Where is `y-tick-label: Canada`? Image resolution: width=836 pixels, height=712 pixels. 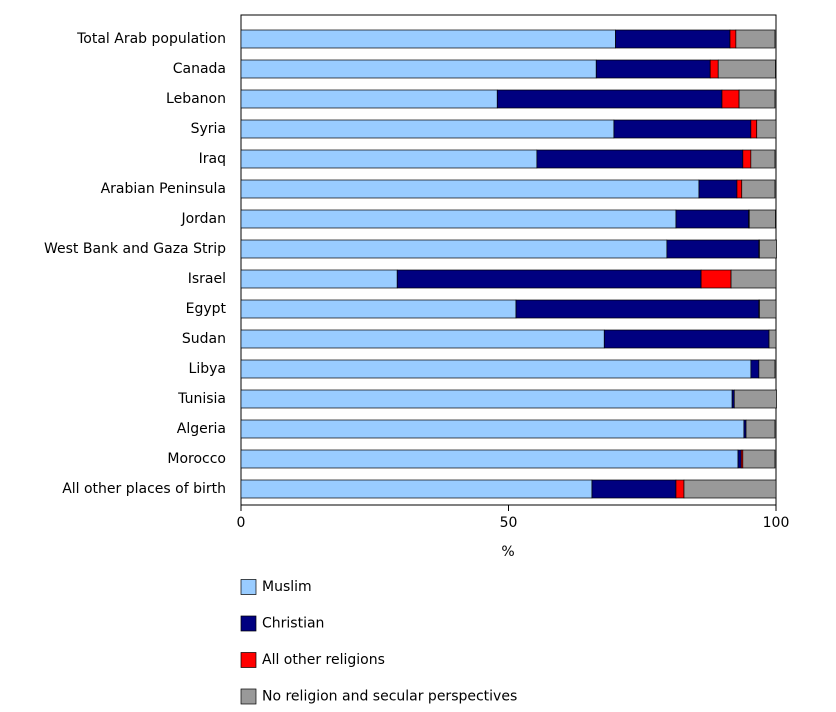
y-tick-label: Canada is located at coordinates (199, 69).